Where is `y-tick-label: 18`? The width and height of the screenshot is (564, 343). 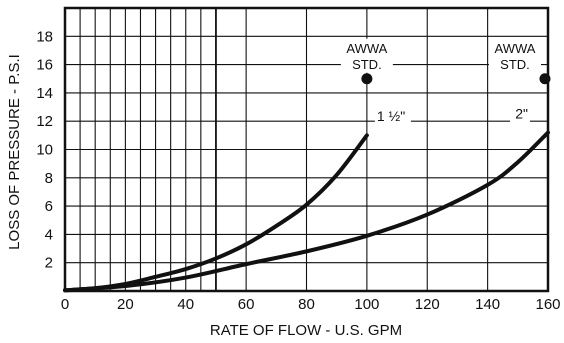 y-tick-label: 18 is located at coordinates (44, 36).